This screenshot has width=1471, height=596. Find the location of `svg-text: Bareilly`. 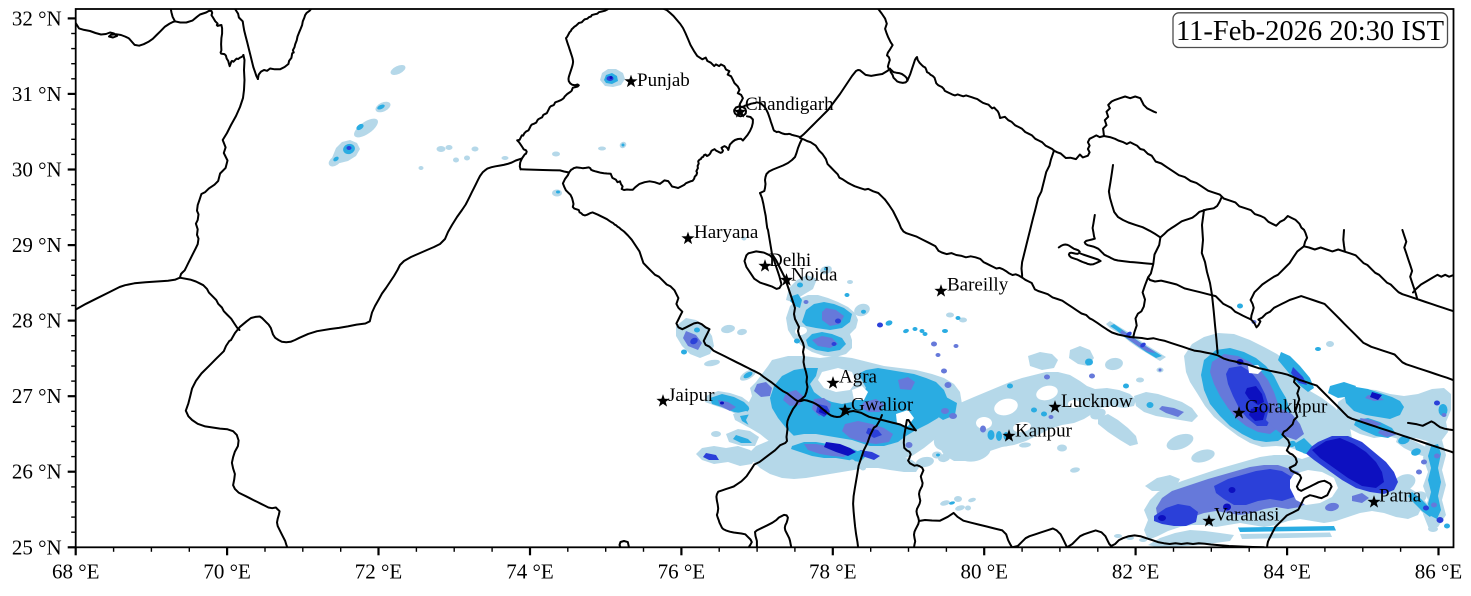

svg-text: Bareilly is located at coordinates (978, 285).